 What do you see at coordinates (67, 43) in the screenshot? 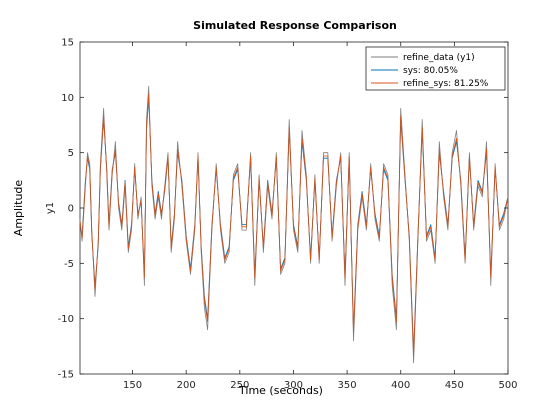
I see `y-tick-label: 15` at bounding box center [67, 43].